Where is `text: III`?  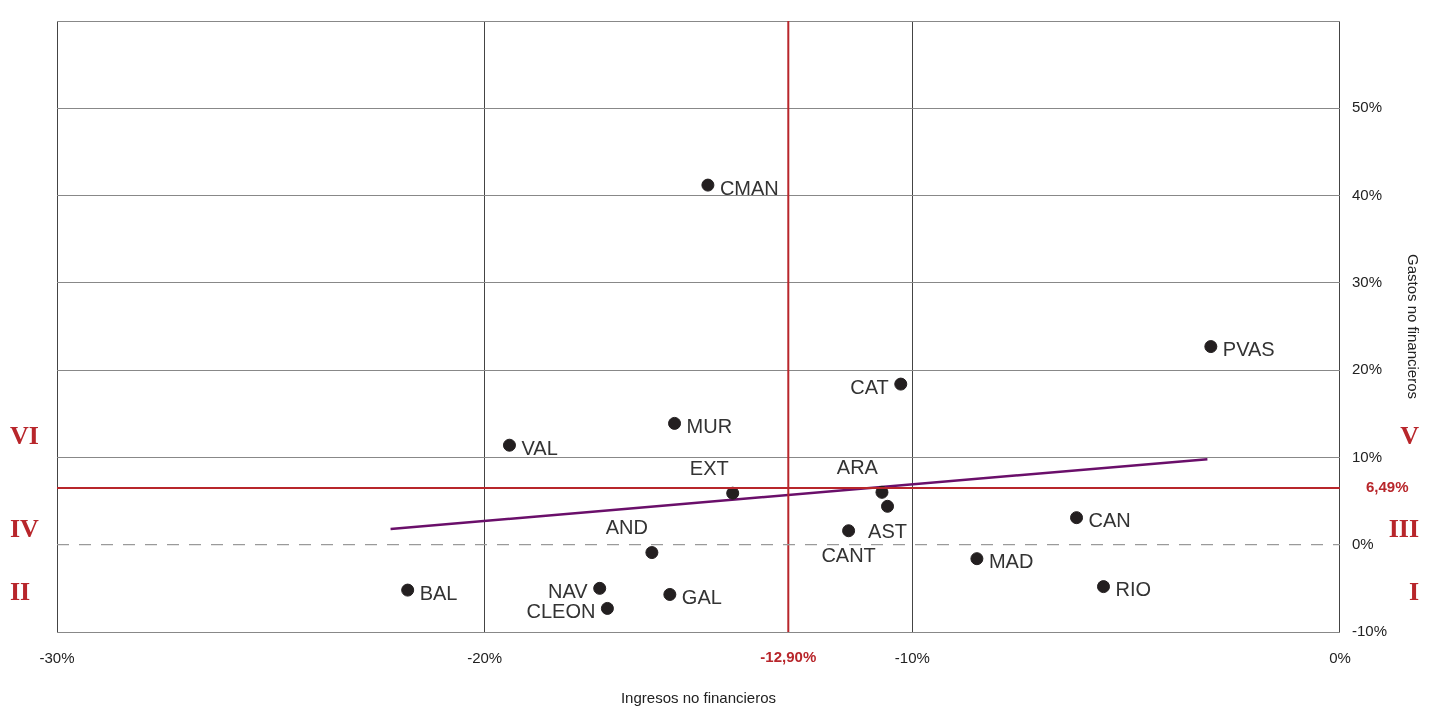
text: III is located at coordinates (1403, 529).